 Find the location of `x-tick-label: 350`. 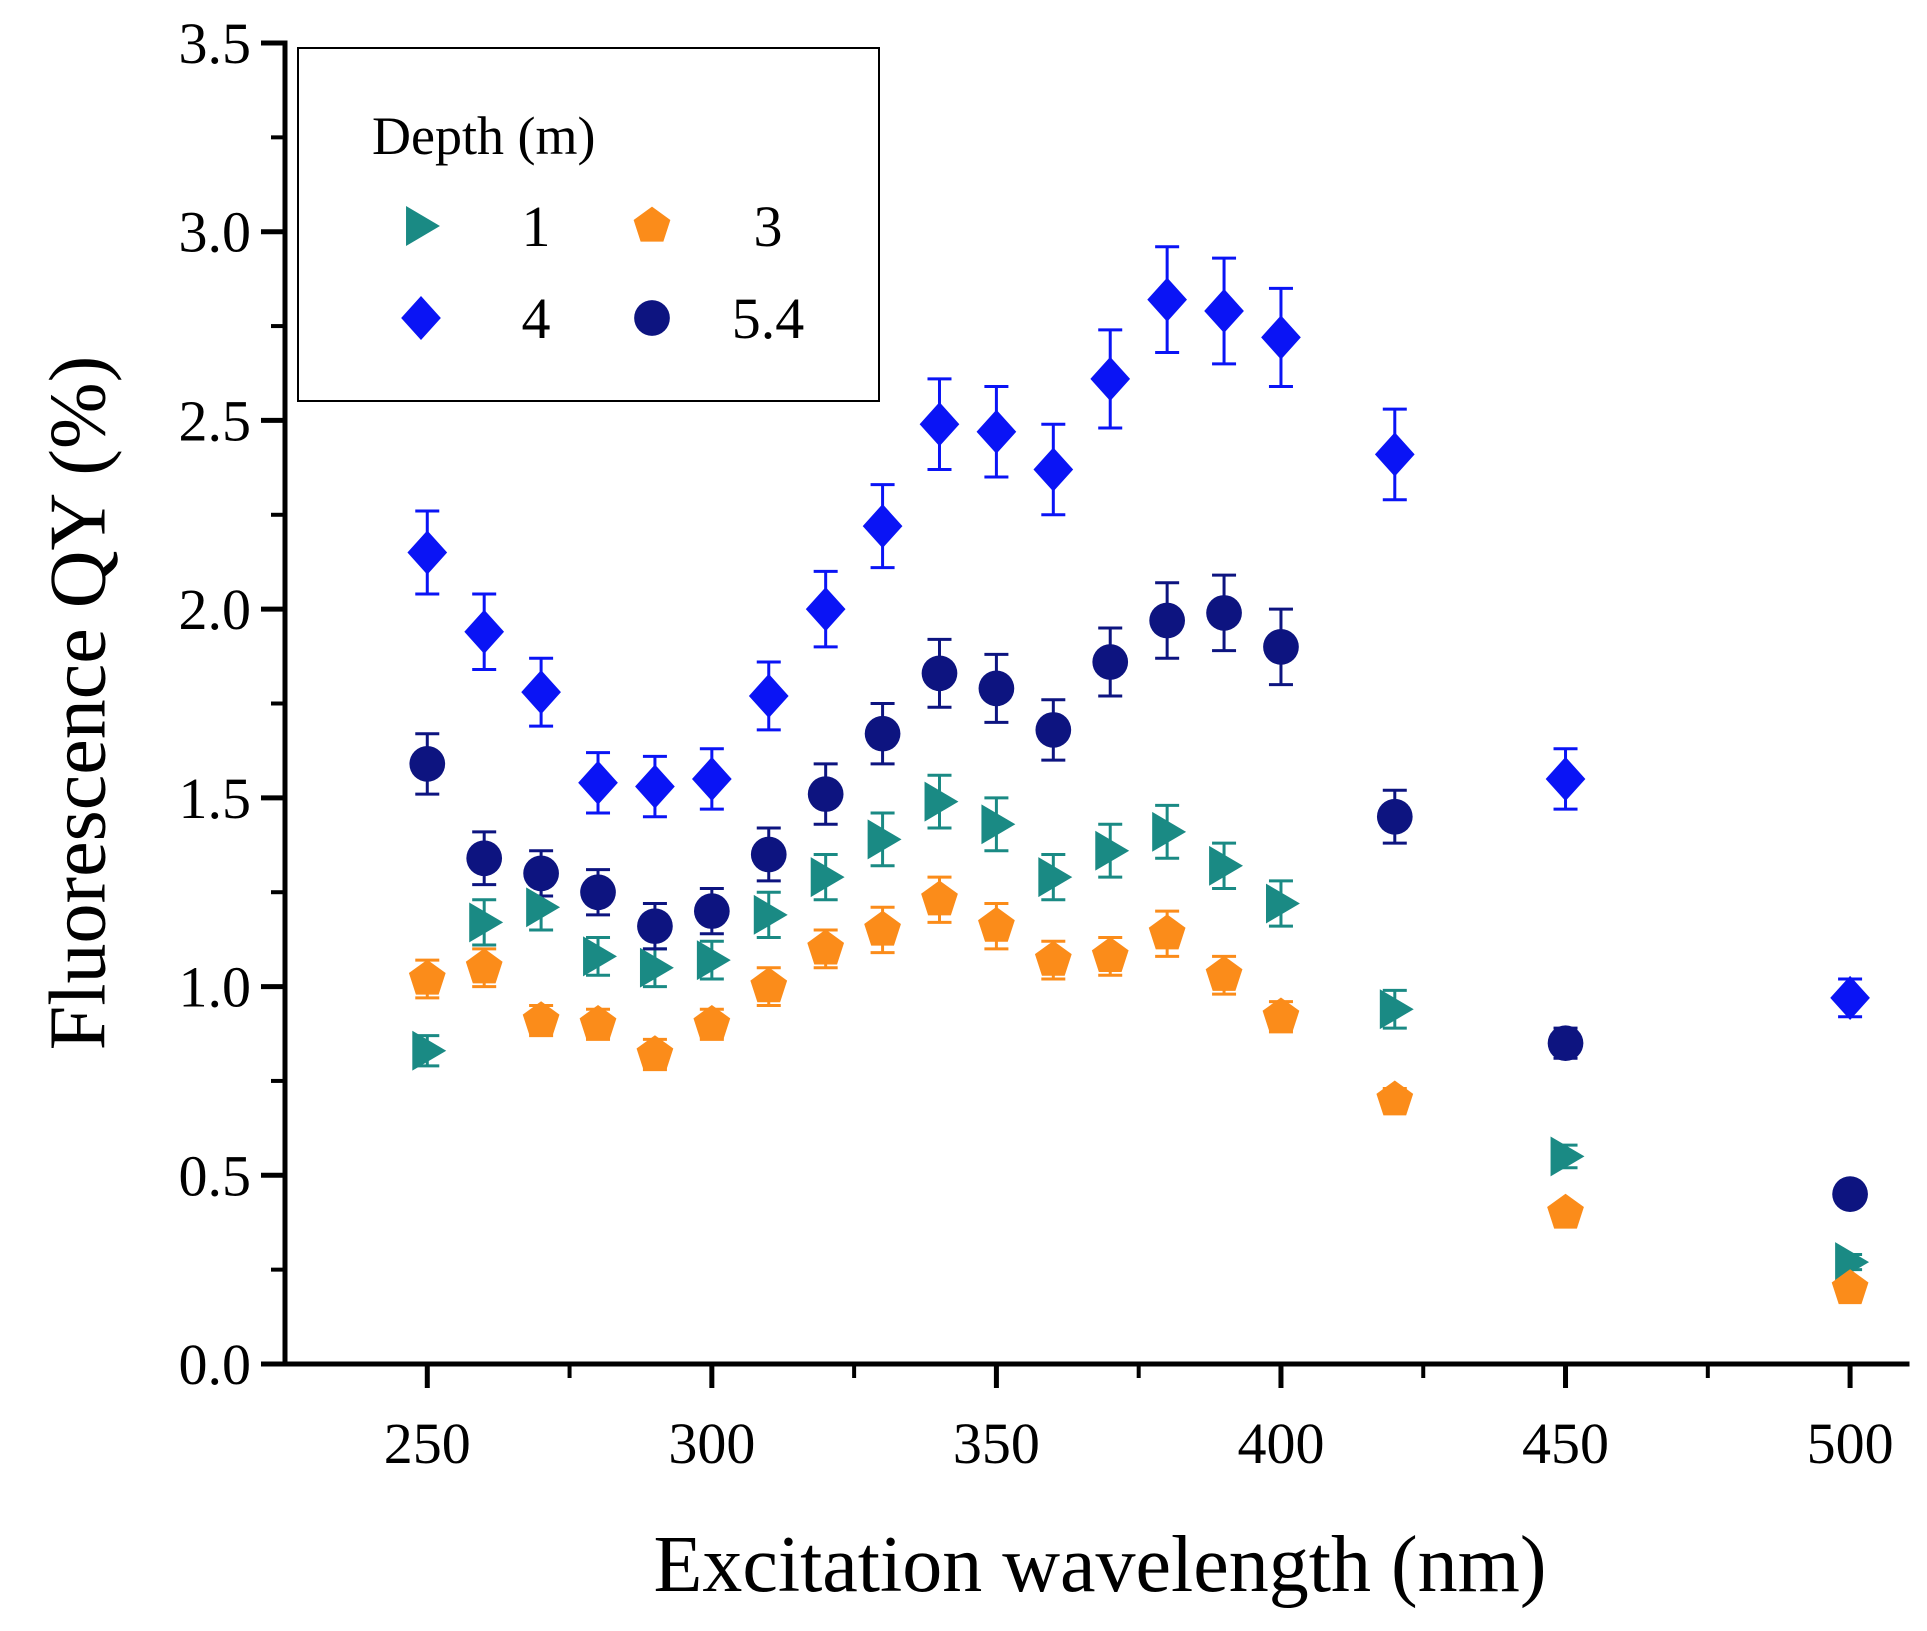

x-tick-label: 350 is located at coordinates (996, 1443).